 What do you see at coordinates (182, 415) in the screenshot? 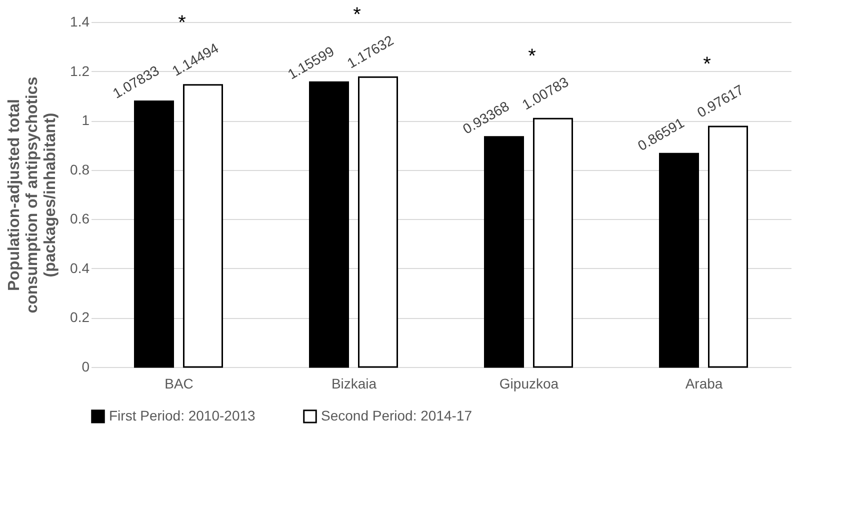
I see `legend-label: First Period: 2010-2013` at bounding box center [182, 415].